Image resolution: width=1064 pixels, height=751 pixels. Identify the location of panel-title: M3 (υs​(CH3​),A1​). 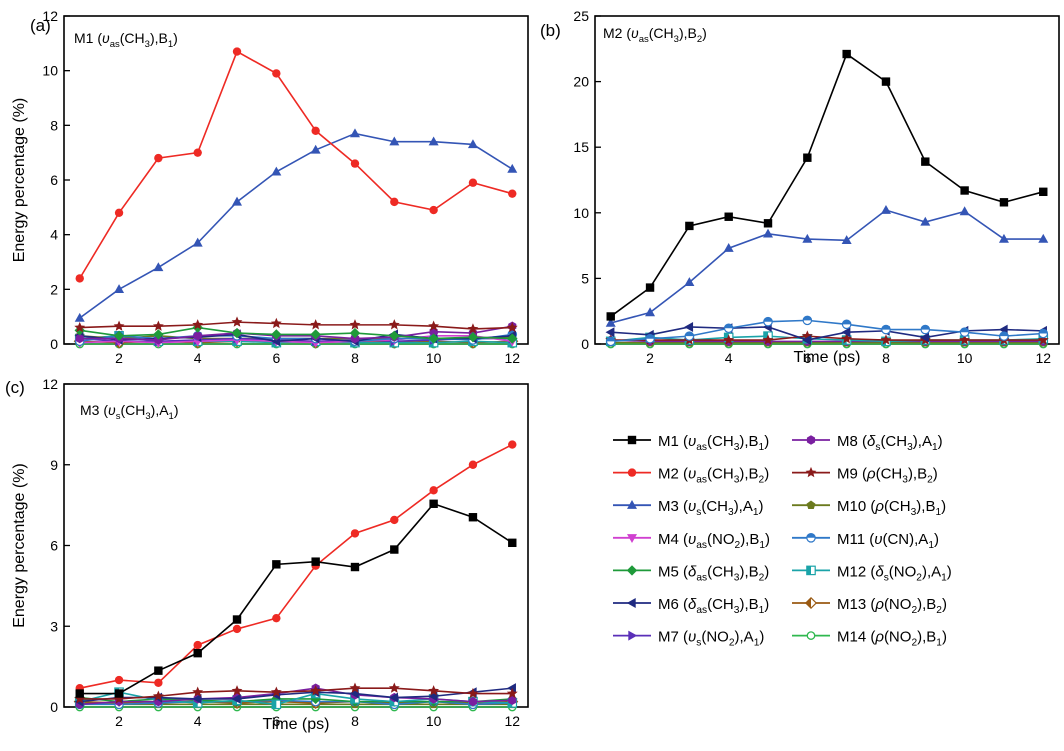
(129, 412).